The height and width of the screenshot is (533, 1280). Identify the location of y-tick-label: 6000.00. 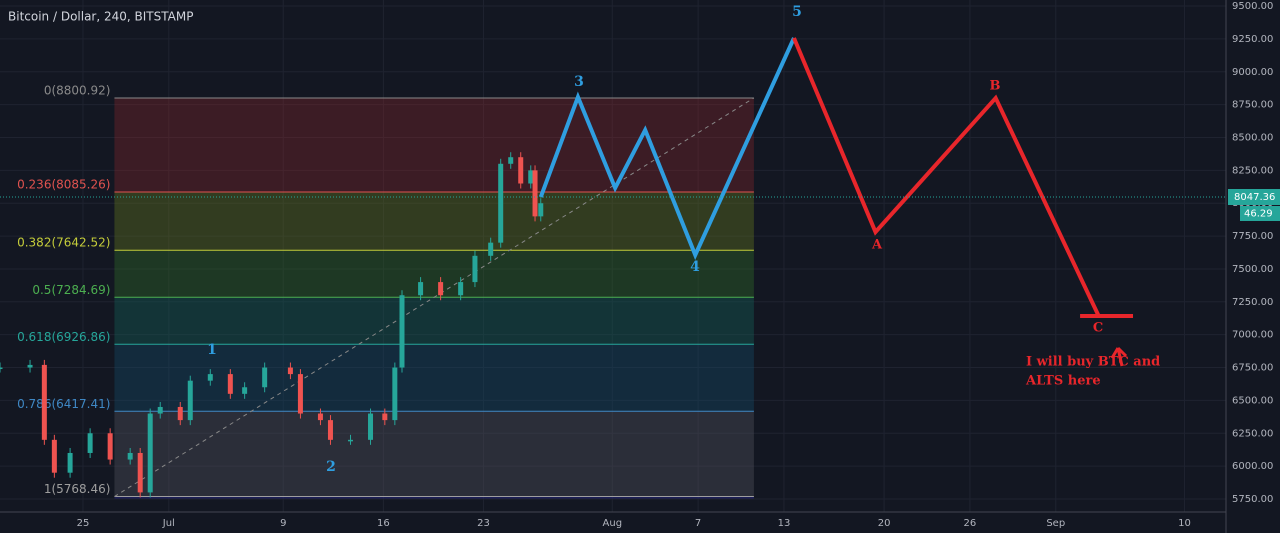
(1252, 466).